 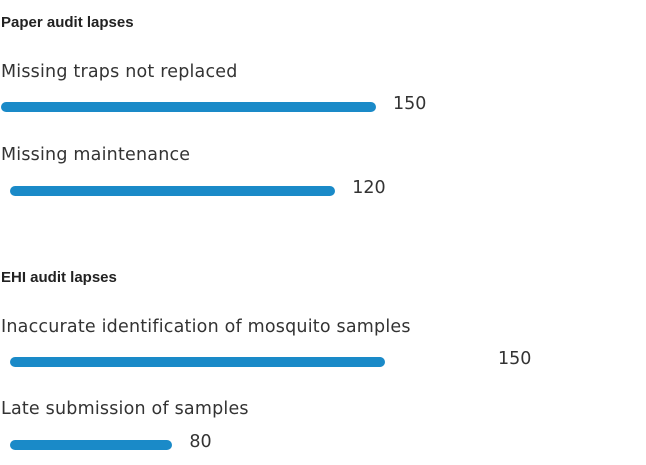 I want to click on bar-label-missing-maintenance: Missing maintenance, so click(x=96, y=155).